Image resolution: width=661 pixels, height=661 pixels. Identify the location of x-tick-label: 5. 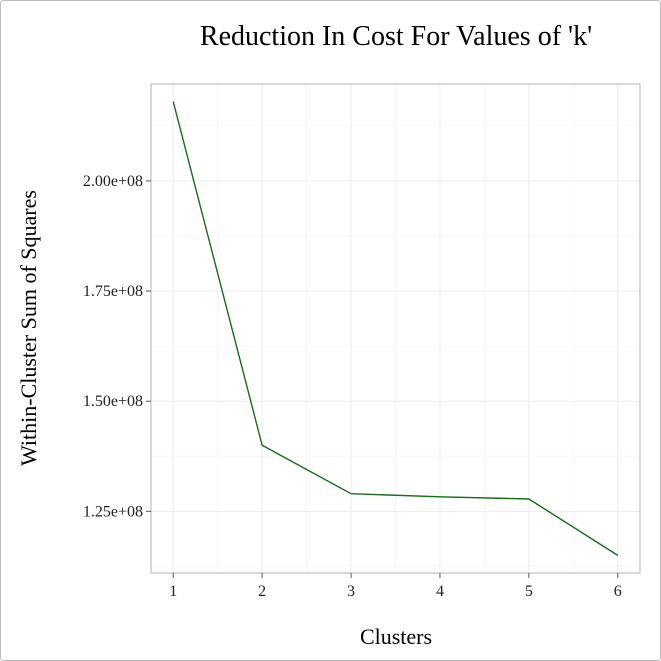
(529, 591).